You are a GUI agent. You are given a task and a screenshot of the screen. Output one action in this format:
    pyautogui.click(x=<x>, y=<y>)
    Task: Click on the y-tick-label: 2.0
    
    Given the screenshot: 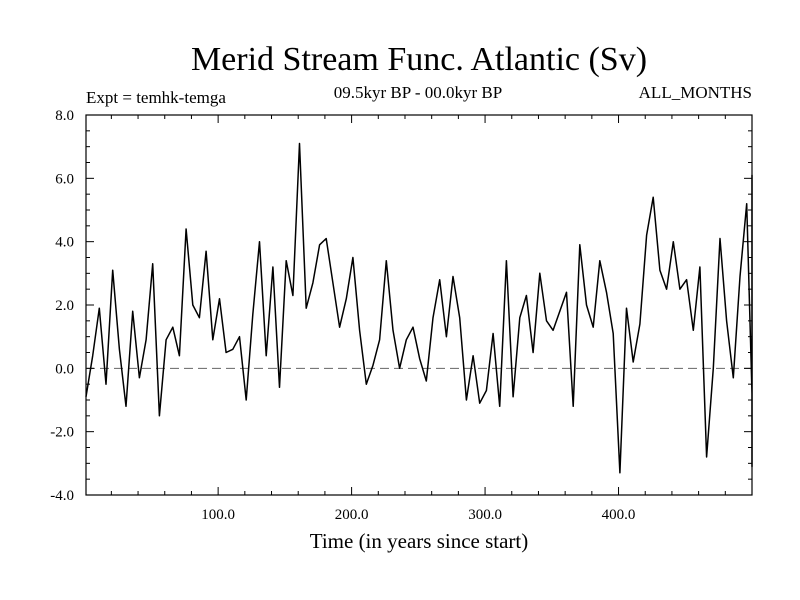 What is the action you would take?
    pyautogui.click(x=64, y=306)
    